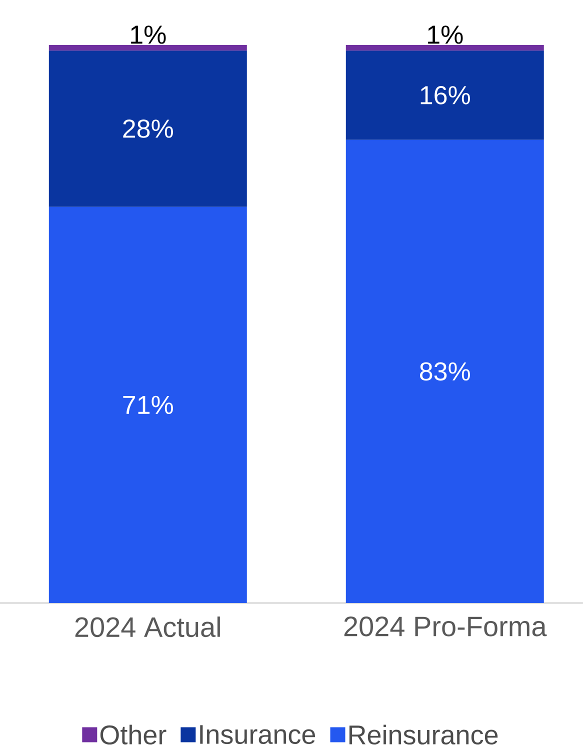 This screenshot has height=747, width=583. Describe the element at coordinates (445, 626) in the screenshot. I see `x-tick-label: 2024 Pro-Forma` at that location.